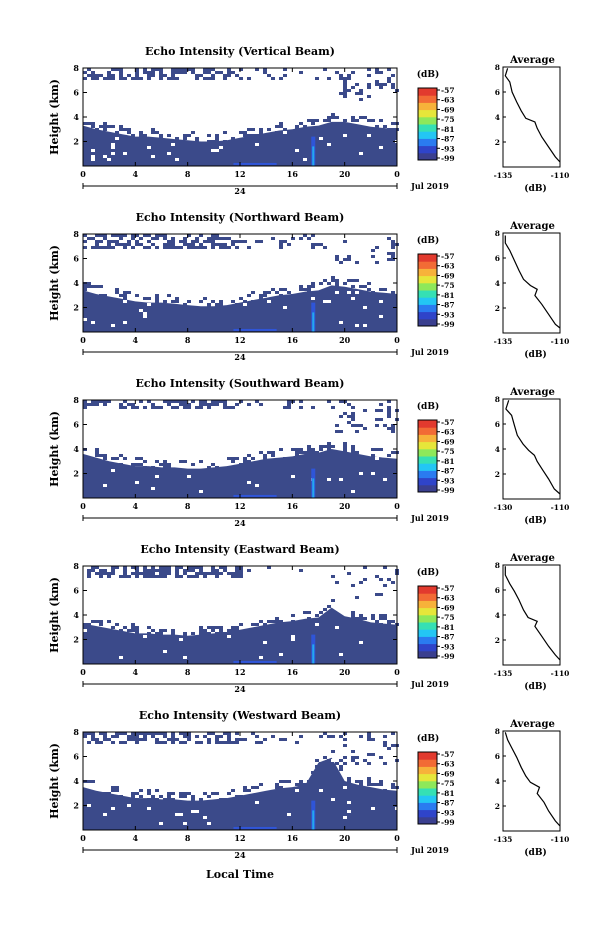 The width and height of the screenshot is (616, 929). Describe the element at coordinates (239, 549) in the screenshot. I see `panel-title: Echo Intensity (Eastward Beam)` at that location.